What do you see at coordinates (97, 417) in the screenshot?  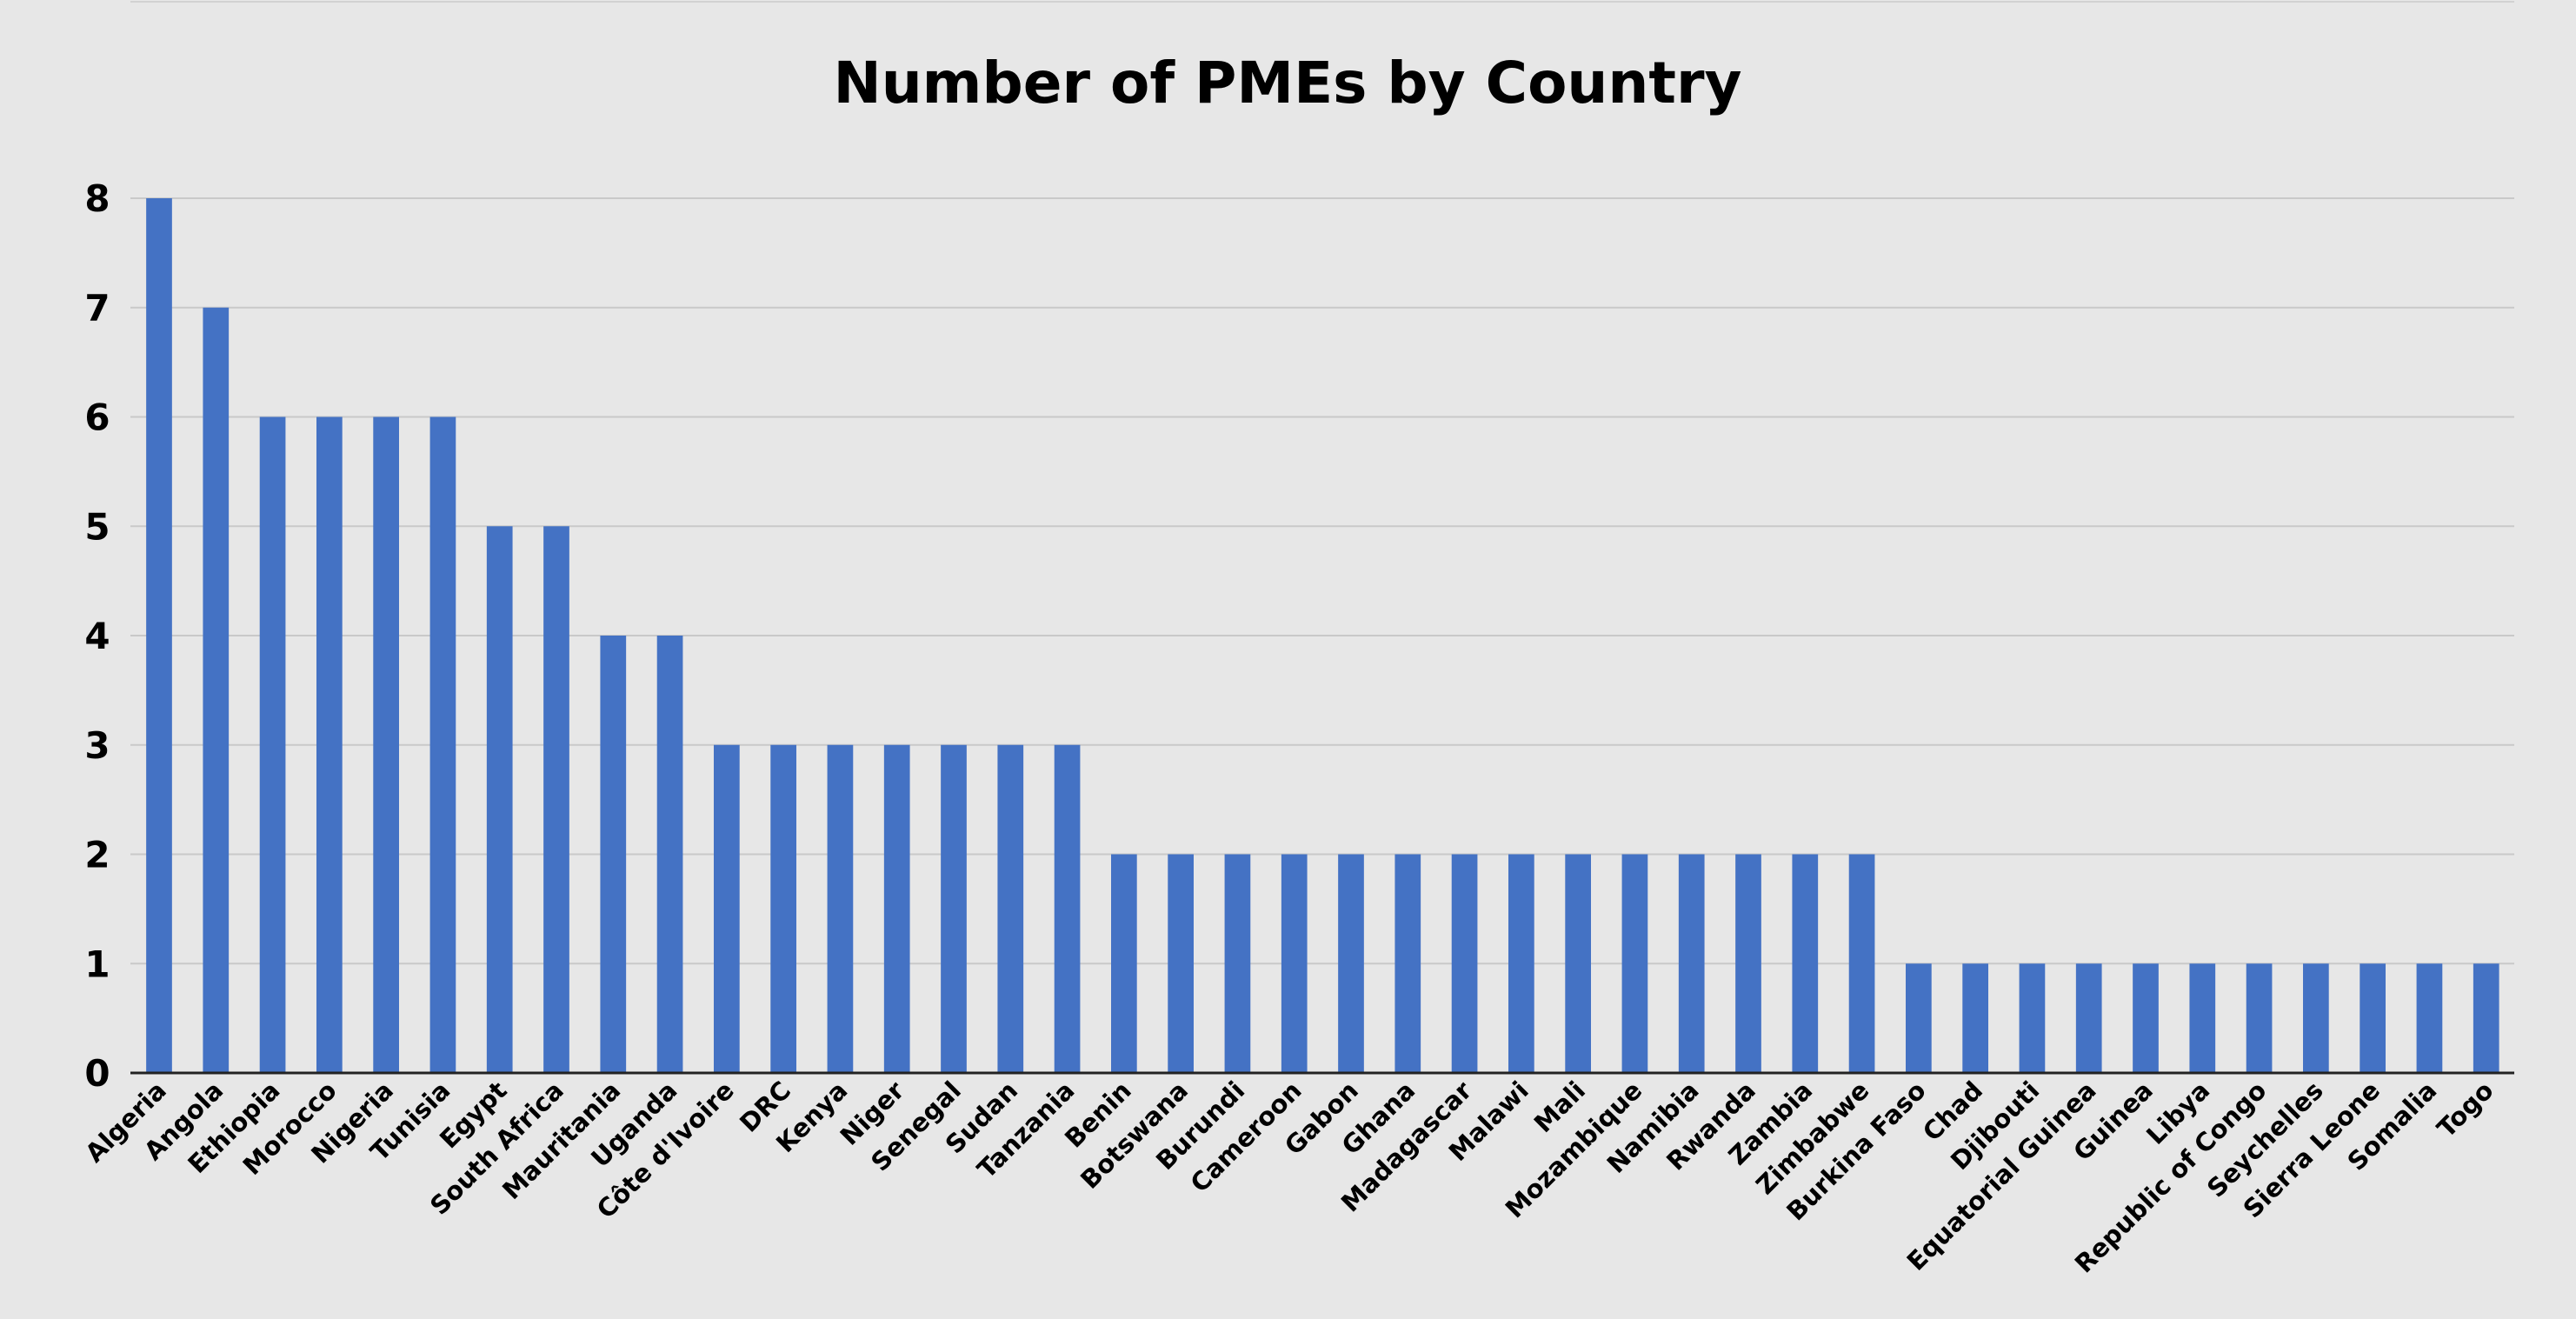 I see `y-tick-label: 6` at bounding box center [97, 417].